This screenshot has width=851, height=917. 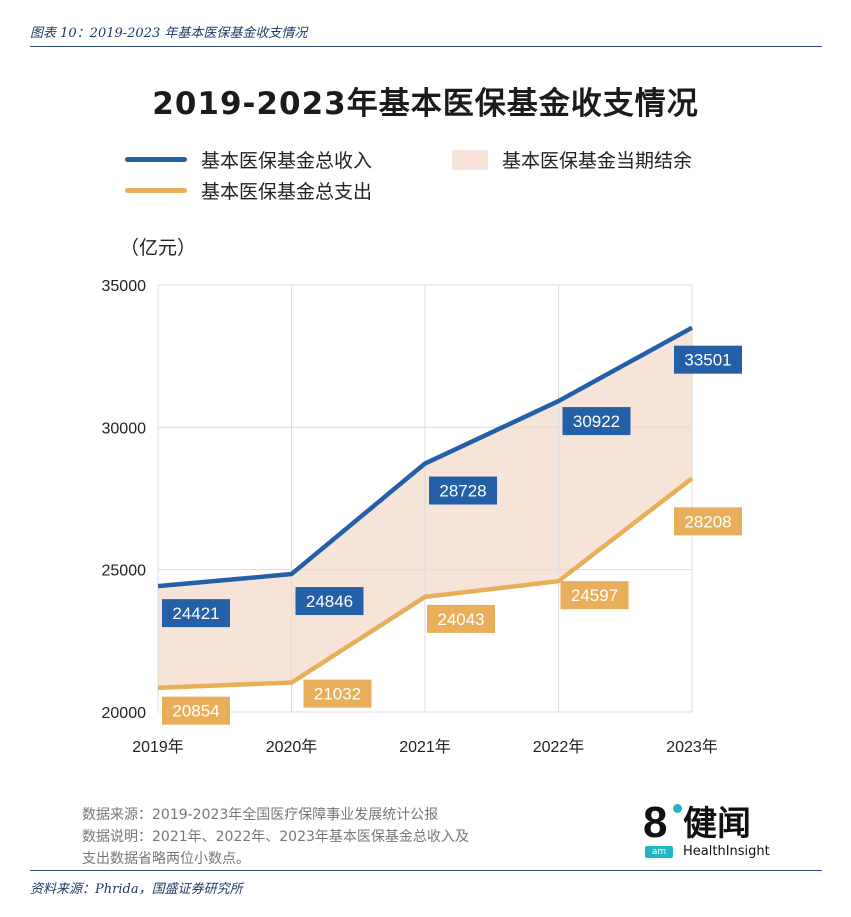 I want to click on notes-line-2: 数据说明：2021年、2022年、2023年基本医保基金总收入及, so click(x=275, y=837).